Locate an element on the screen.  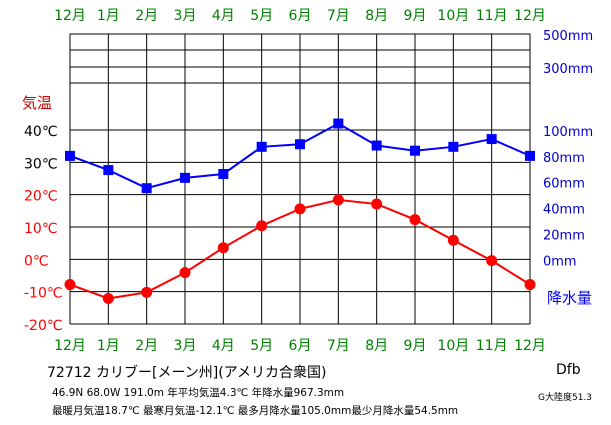
koppen-code: Dfb is located at coordinates (568, 370).